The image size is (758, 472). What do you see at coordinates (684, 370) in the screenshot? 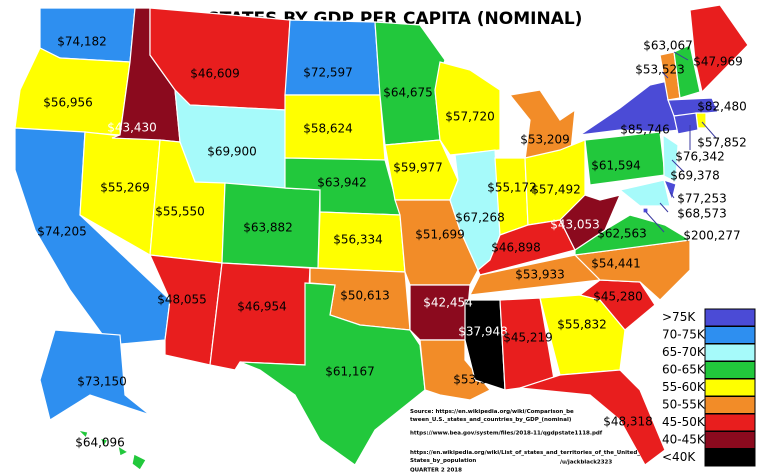
I see `legend-label: 60-65K` at bounding box center [684, 370].